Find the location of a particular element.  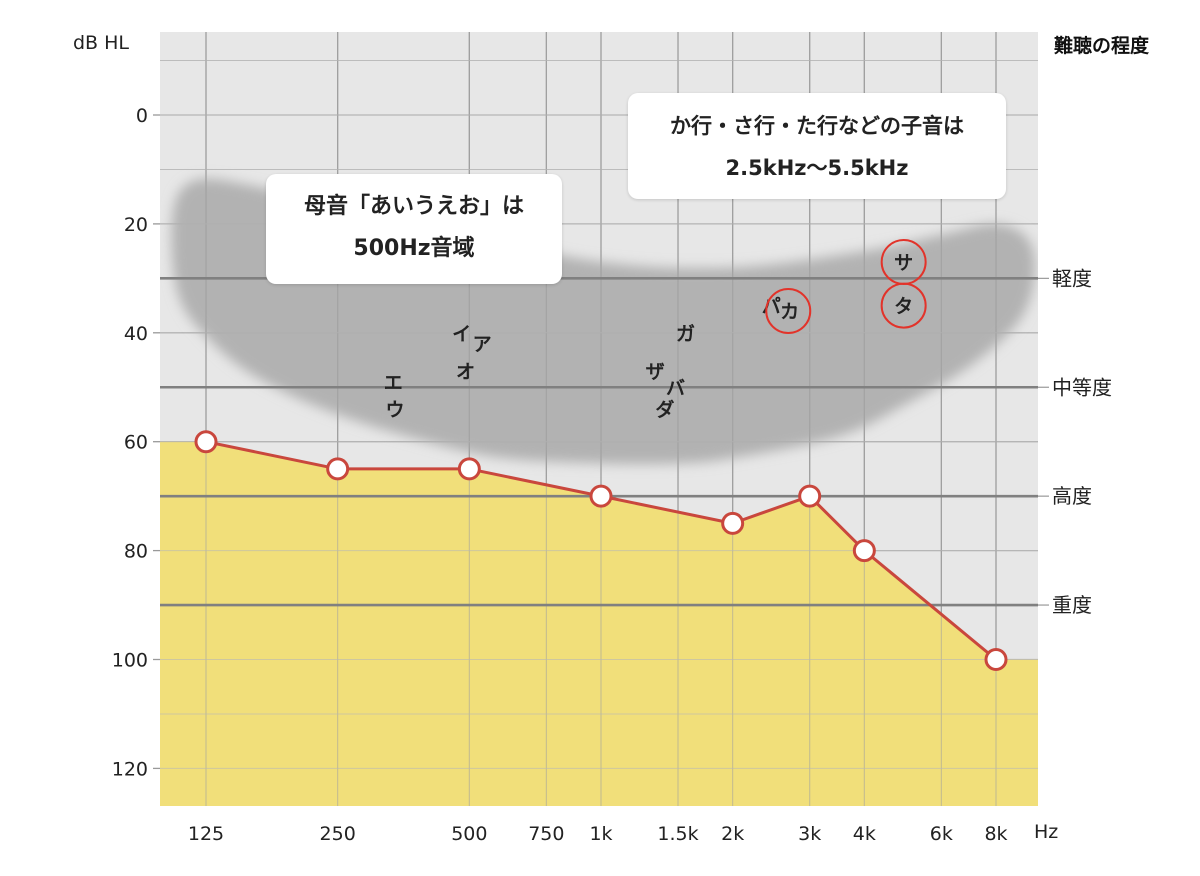

phoneme-label: タ is located at coordinates (903, 307).